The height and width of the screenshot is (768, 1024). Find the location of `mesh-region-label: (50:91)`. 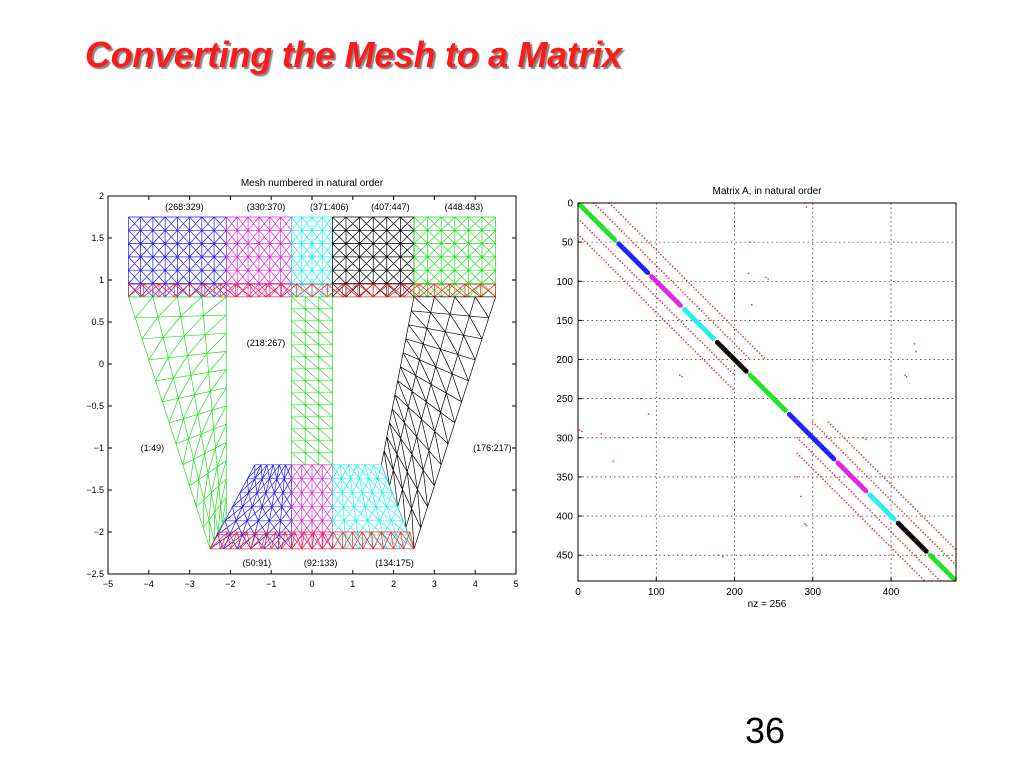

mesh-region-label: (50:91) is located at coordinates (257, 563).